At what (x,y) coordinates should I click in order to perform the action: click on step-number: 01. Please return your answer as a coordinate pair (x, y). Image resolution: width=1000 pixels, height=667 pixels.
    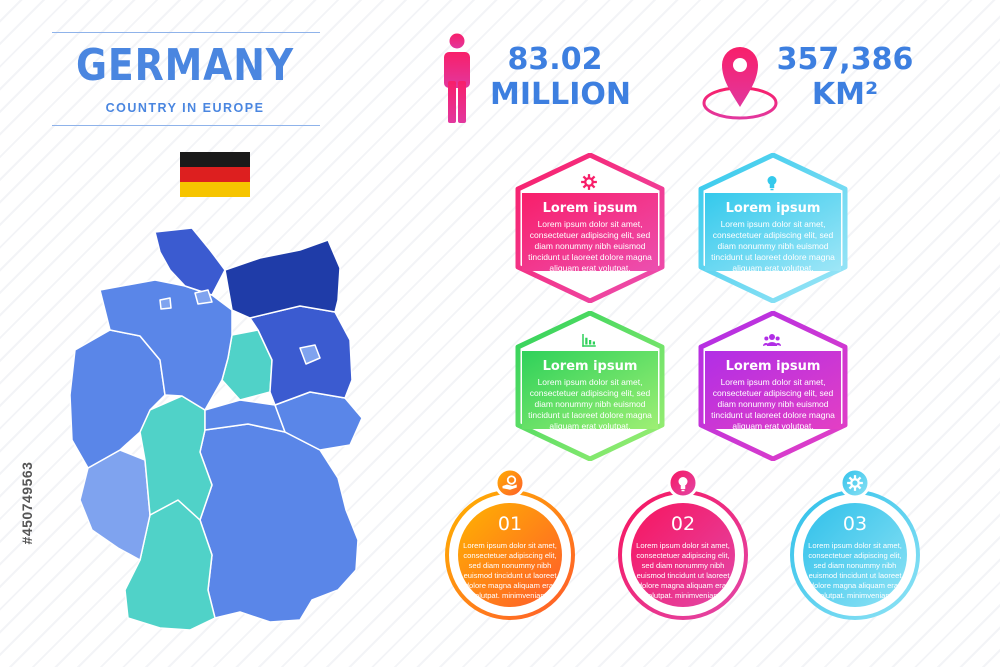
    Looking at the image, I should click on (510, 524).